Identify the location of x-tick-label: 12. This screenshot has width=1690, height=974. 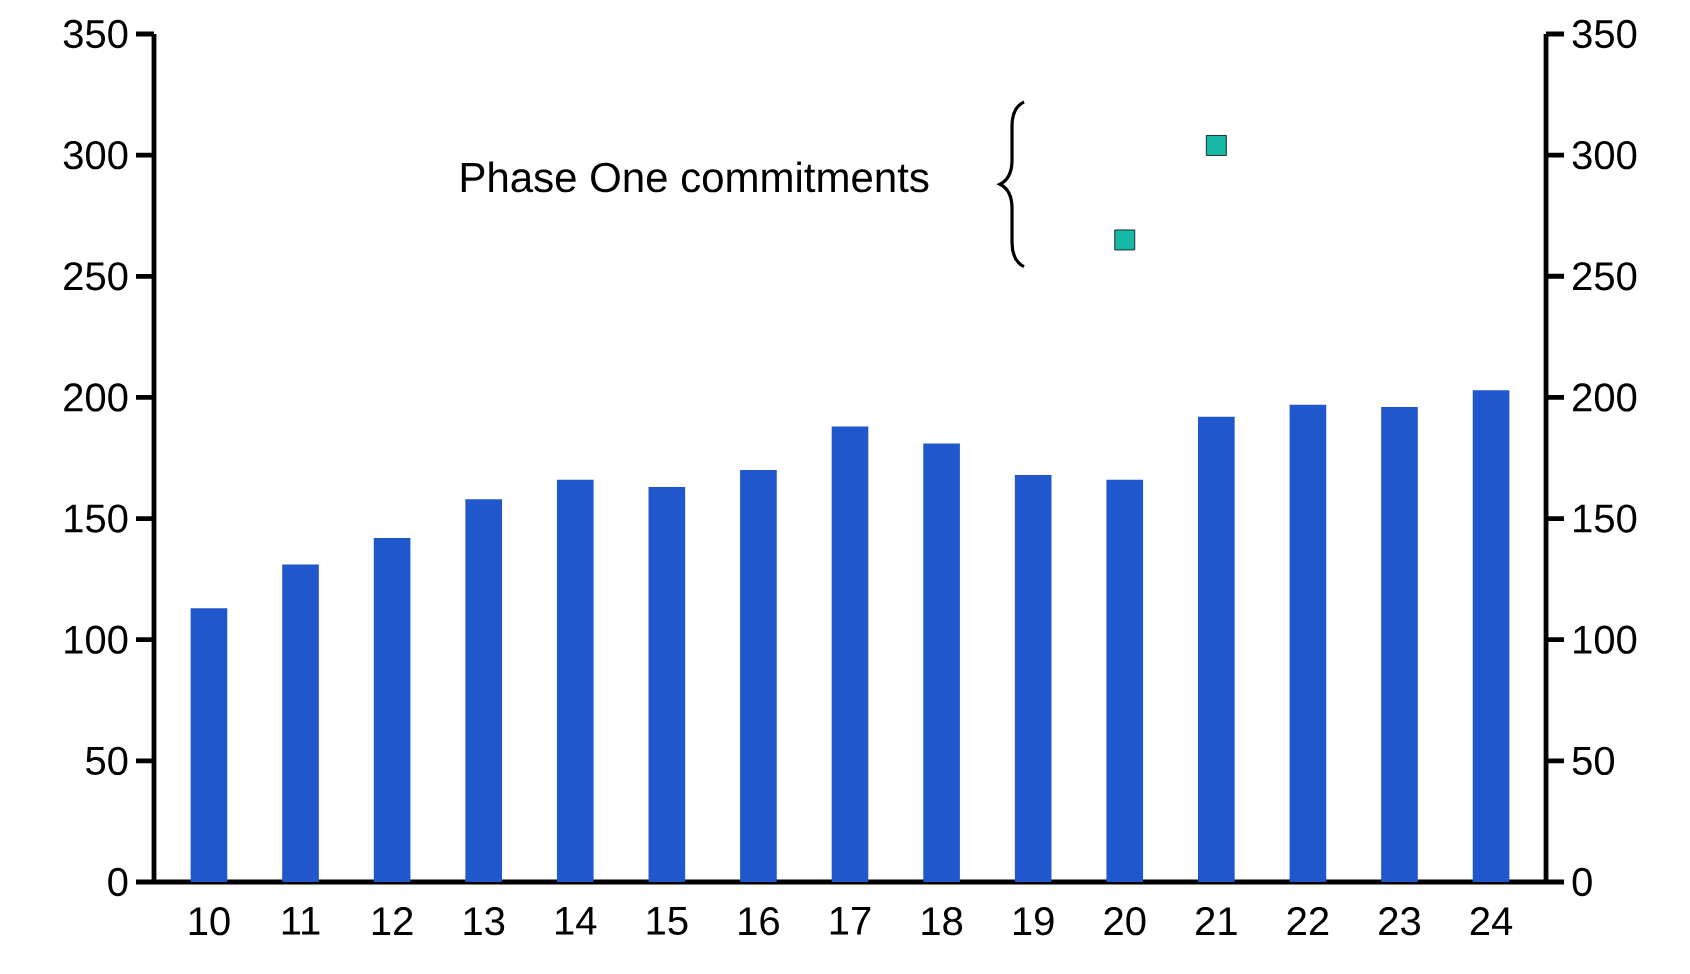
(392, 921).